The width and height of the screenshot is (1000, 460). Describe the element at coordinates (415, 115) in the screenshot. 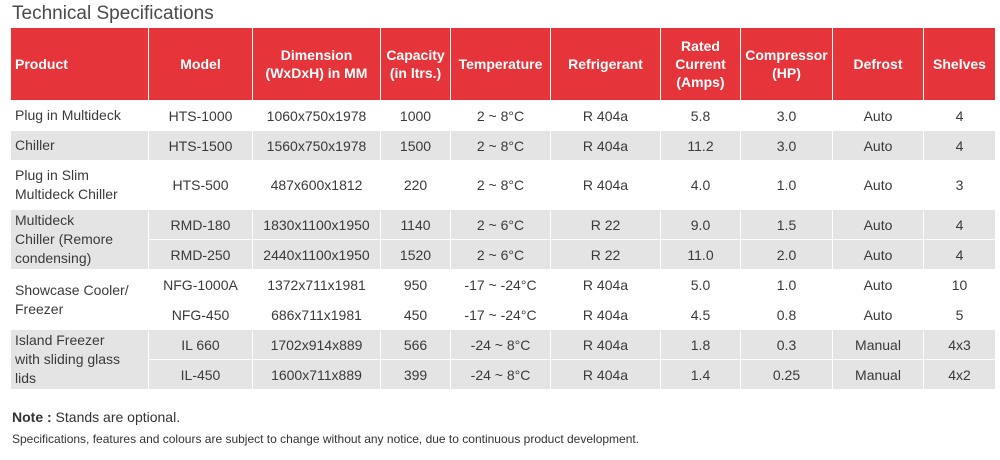

I see `capacity-cell: 1000` at that location.